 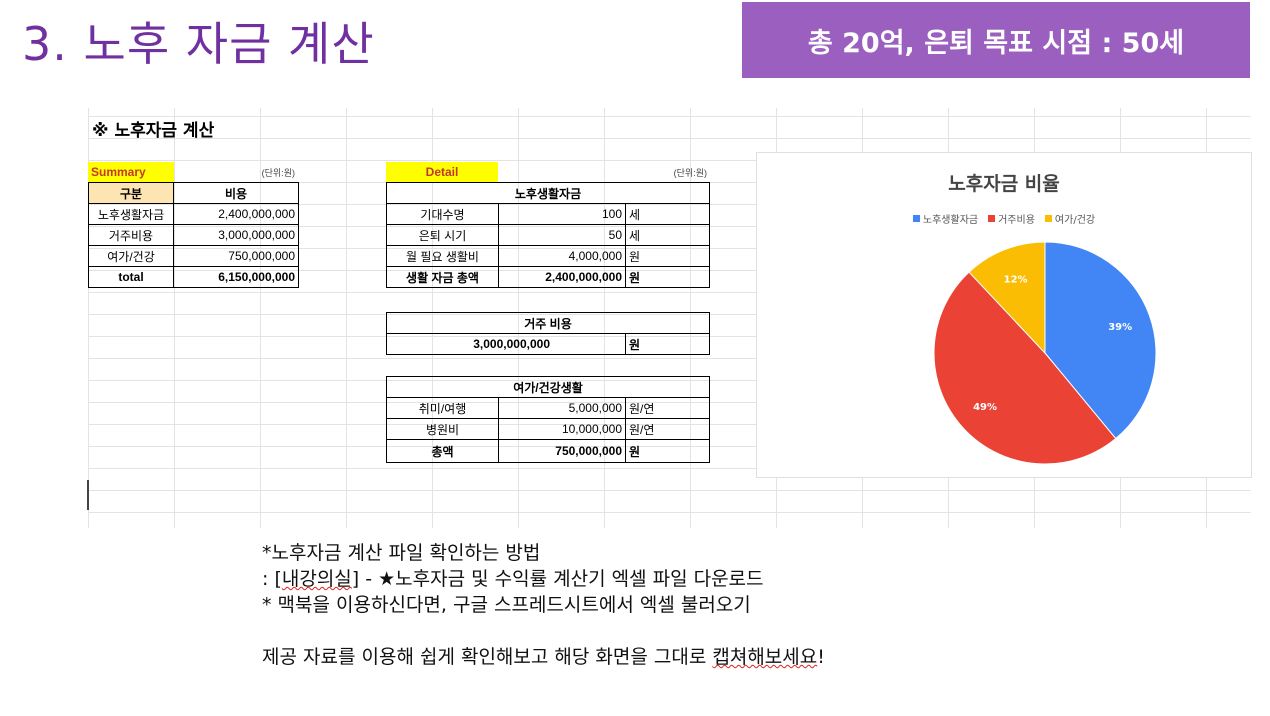 I want to click on legend-item: 노후생활자금, so click(x=945, y=218).